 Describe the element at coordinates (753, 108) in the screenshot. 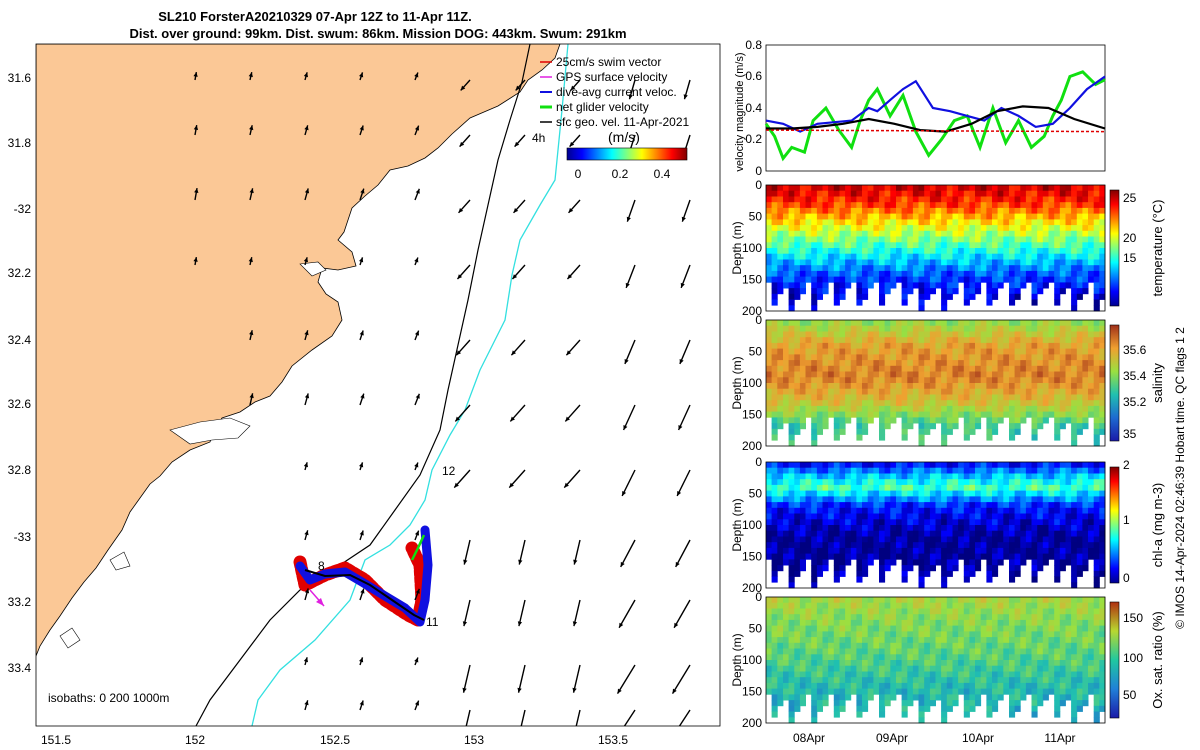

I see `velocity-y-tick: 0.4` at that location.